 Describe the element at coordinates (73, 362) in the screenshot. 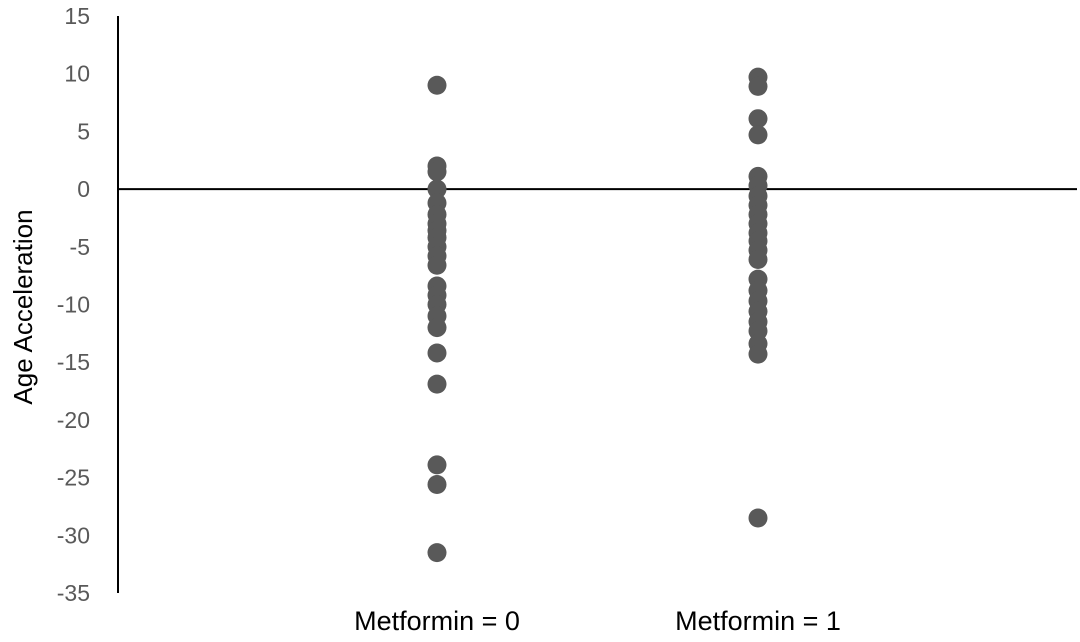

I see `y-tick-label: -15` at that location.